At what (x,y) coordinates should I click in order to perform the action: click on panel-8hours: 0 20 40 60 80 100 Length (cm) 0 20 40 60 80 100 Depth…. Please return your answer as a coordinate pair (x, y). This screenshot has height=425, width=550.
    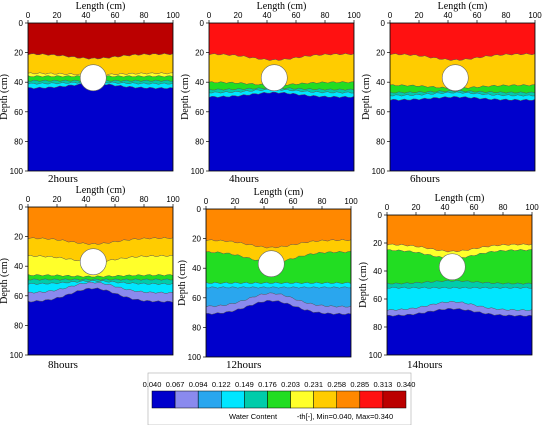
    Looking at the image, I should click on (90, 278).